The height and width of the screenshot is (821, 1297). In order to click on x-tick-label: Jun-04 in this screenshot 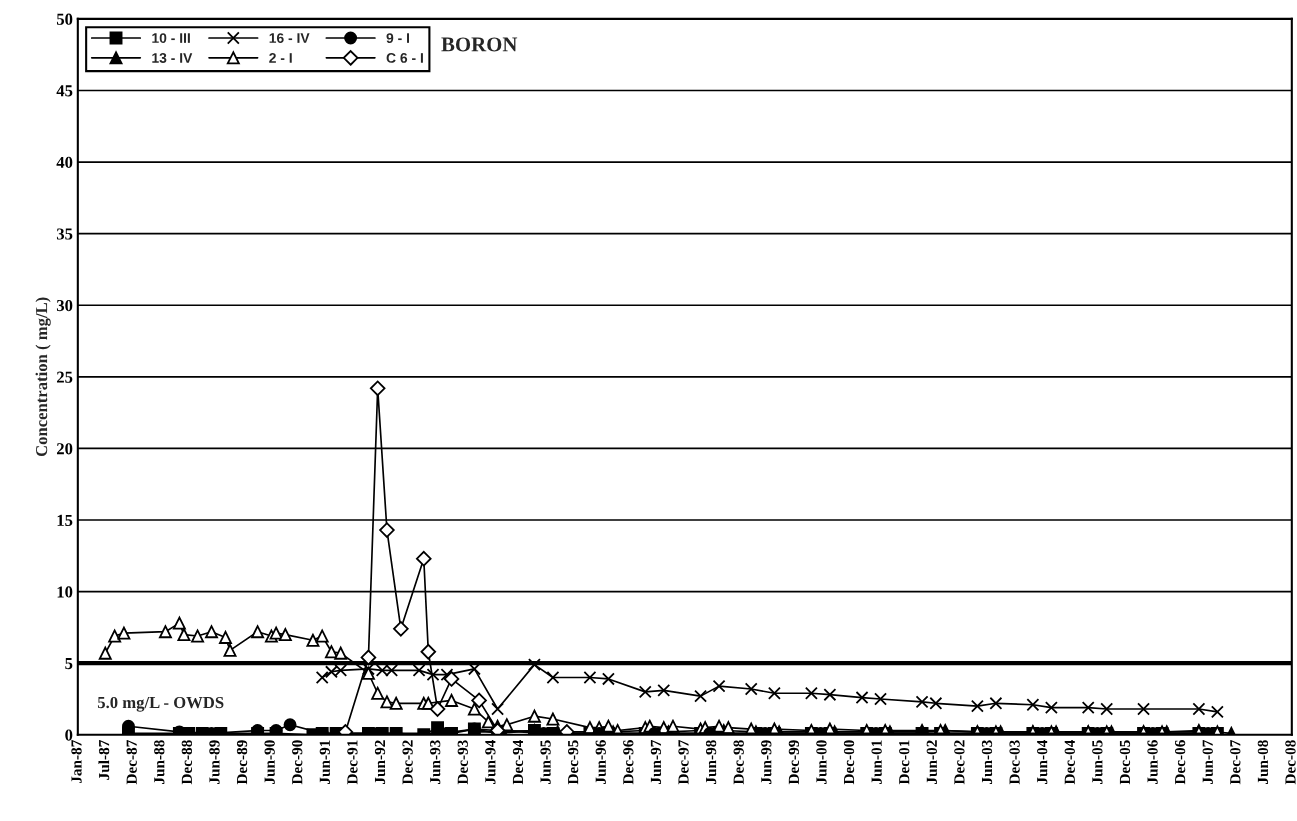, I will do `click(1042, 761)`.